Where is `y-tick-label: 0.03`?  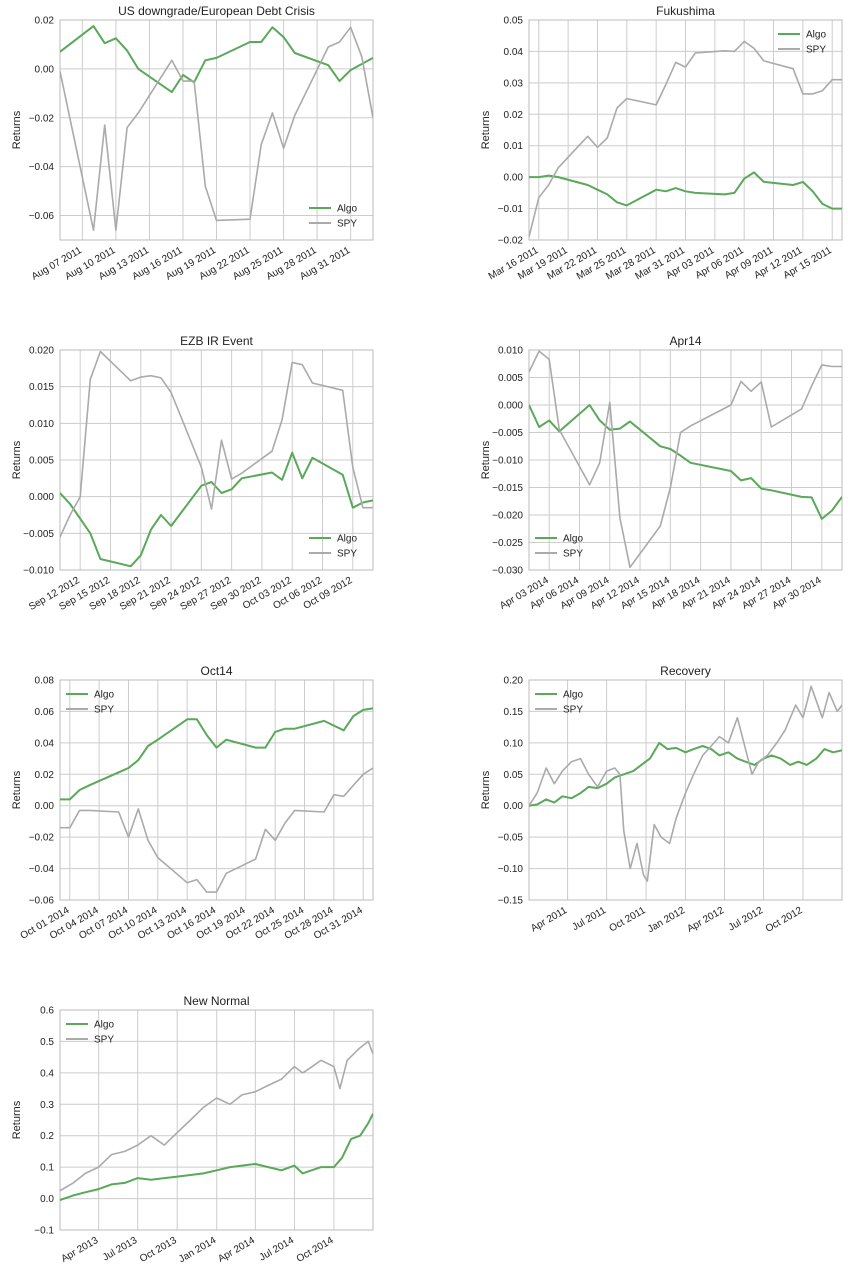 y-tick-label: 0.03 is located at coordinates (514, 83).